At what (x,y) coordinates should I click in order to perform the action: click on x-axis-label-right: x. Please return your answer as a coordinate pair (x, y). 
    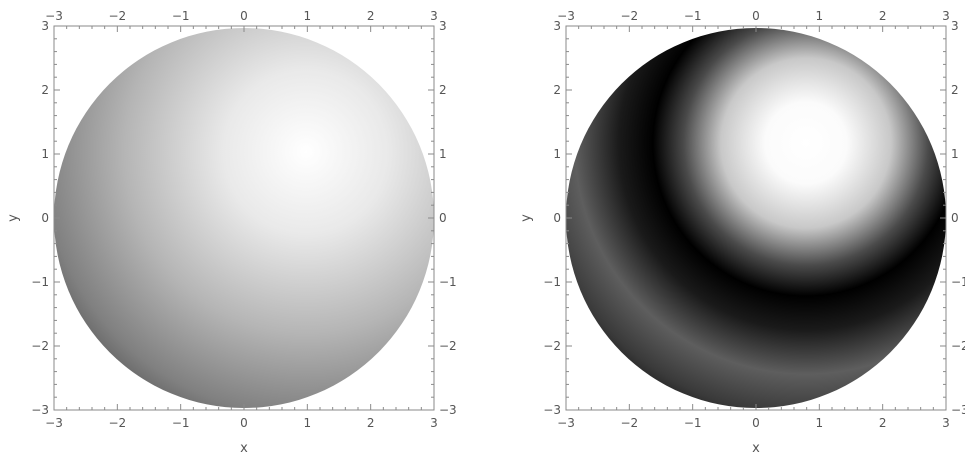
    Looking at the image, I should click on (756, 448).